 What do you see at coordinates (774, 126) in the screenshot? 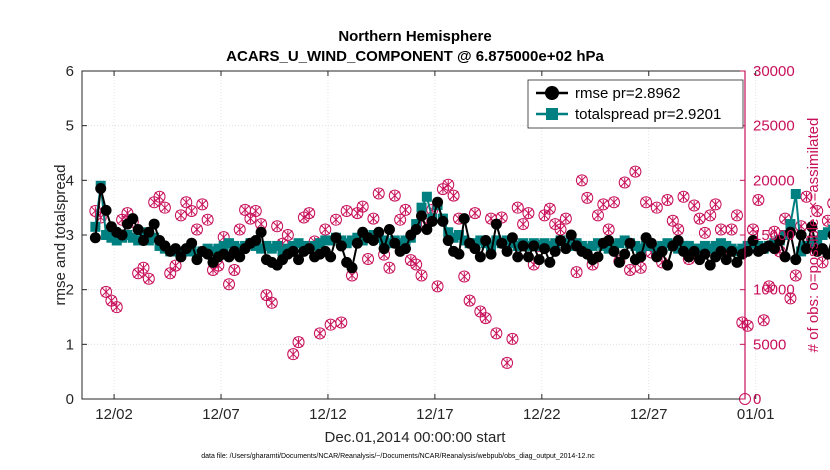
I see `y2-tick-label: 25000` at bounding box center [774, 126].